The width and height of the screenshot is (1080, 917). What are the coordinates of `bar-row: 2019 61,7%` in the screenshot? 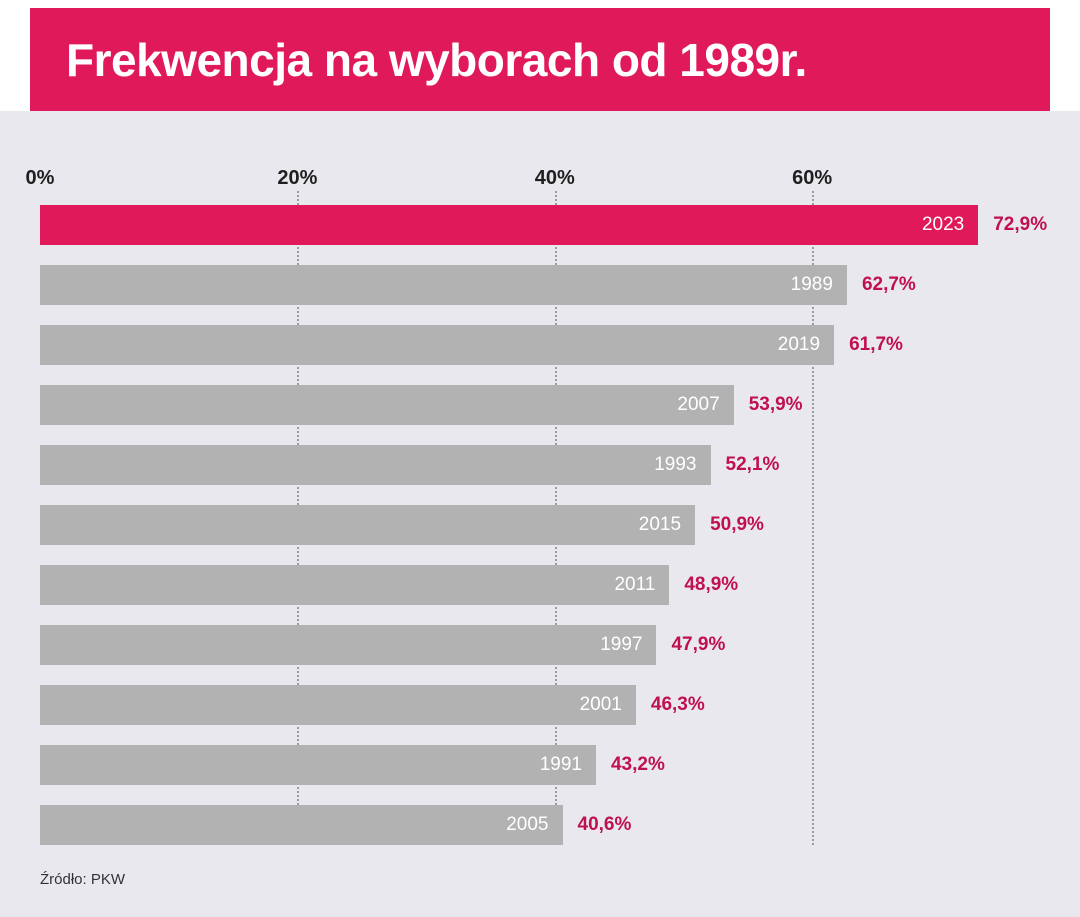 It's located at (540, 345).